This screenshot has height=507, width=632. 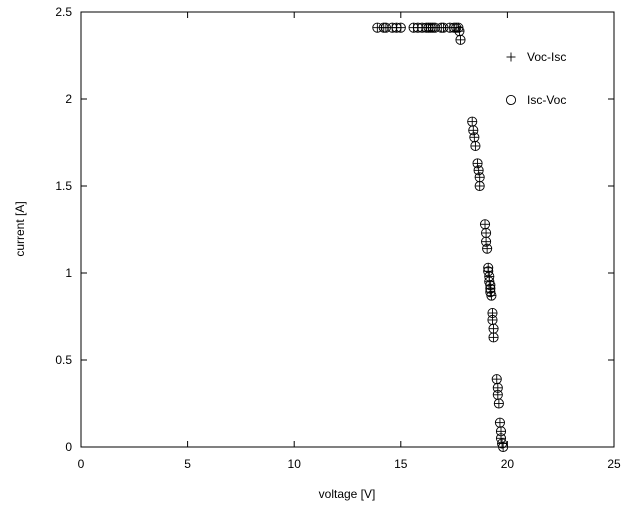 I want to click on legend: Voc-Isc Isc-Voc, so click(x=535, y=78).